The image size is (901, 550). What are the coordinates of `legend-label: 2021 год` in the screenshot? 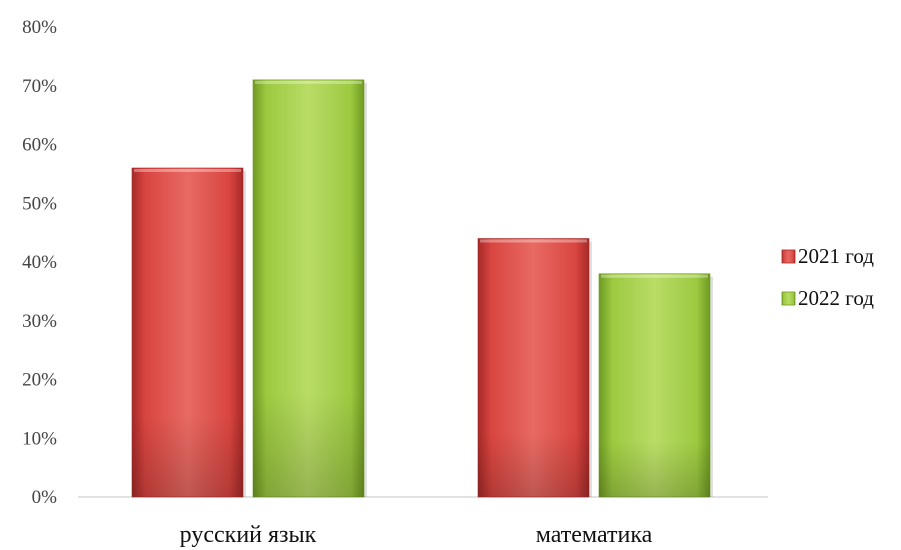 It's located at (836, 256).